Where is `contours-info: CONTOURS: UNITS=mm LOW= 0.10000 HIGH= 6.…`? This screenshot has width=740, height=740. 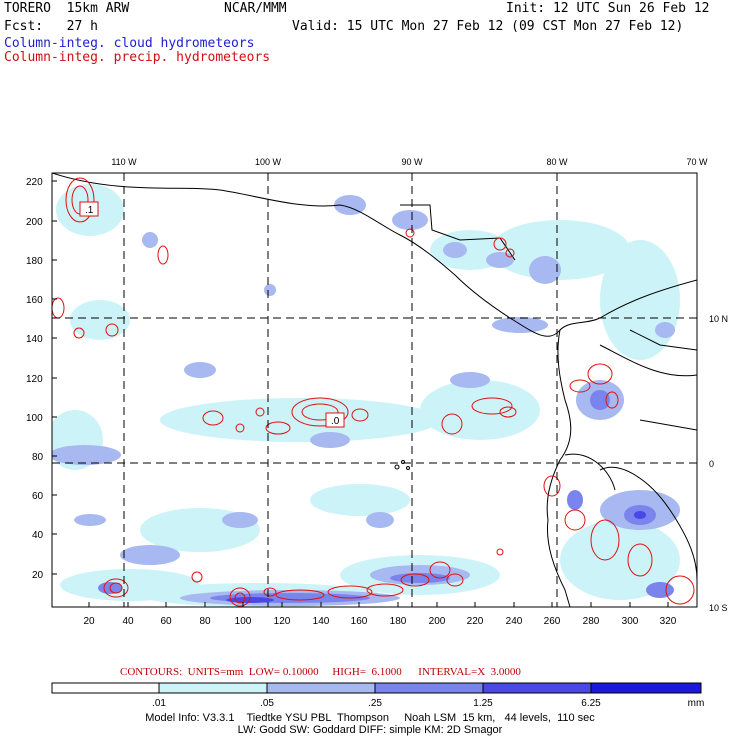
contours-info: CONTOURS: UNITS=mm LOW= 0.10000 HIGH= 6.… is located at coordinates (320, 672).